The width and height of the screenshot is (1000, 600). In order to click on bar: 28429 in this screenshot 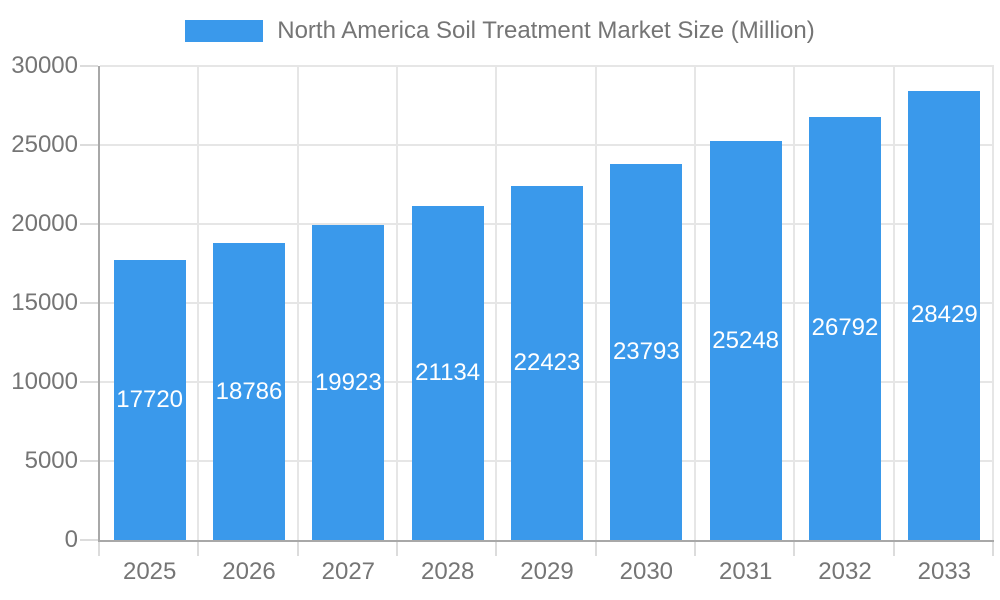, I will do `click(944, 315)`.